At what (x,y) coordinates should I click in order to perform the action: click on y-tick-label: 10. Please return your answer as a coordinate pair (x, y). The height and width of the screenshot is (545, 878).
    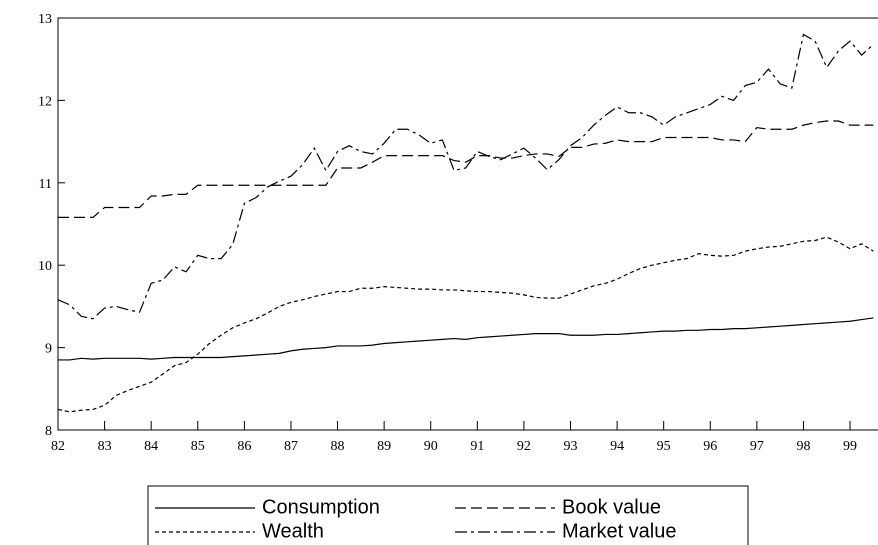
    Looking at the image, I should click on (45, 266).